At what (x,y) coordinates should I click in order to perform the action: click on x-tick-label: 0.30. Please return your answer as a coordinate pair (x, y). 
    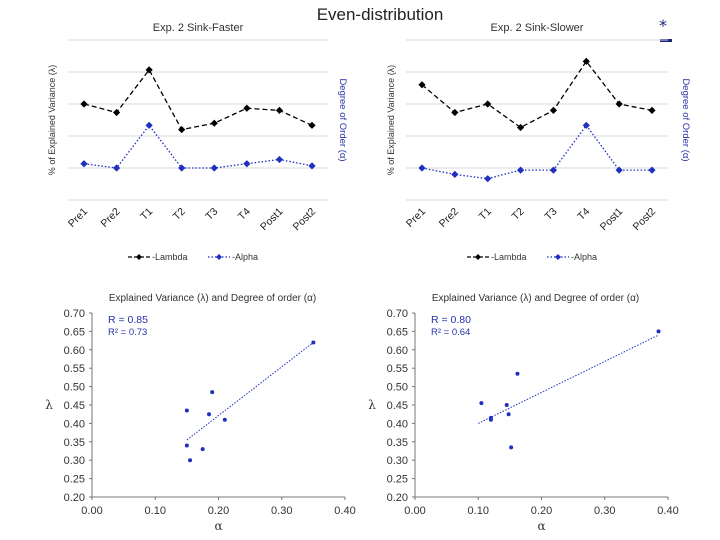
    Looking at the image, I should click on (604, 511).